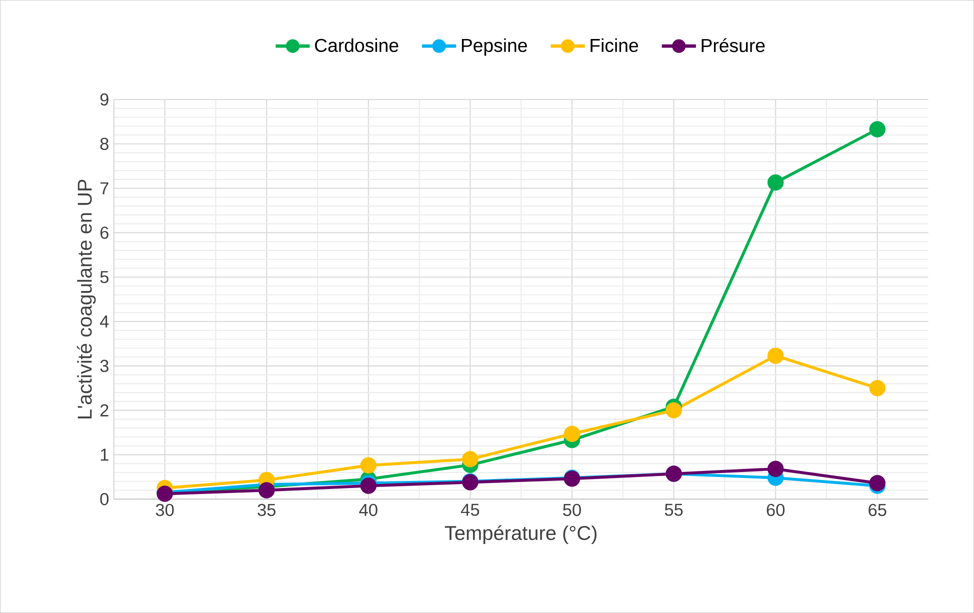 This screenshot has height=613, width=974. I want to click on x-tick-label: 65, so click(877, 510).